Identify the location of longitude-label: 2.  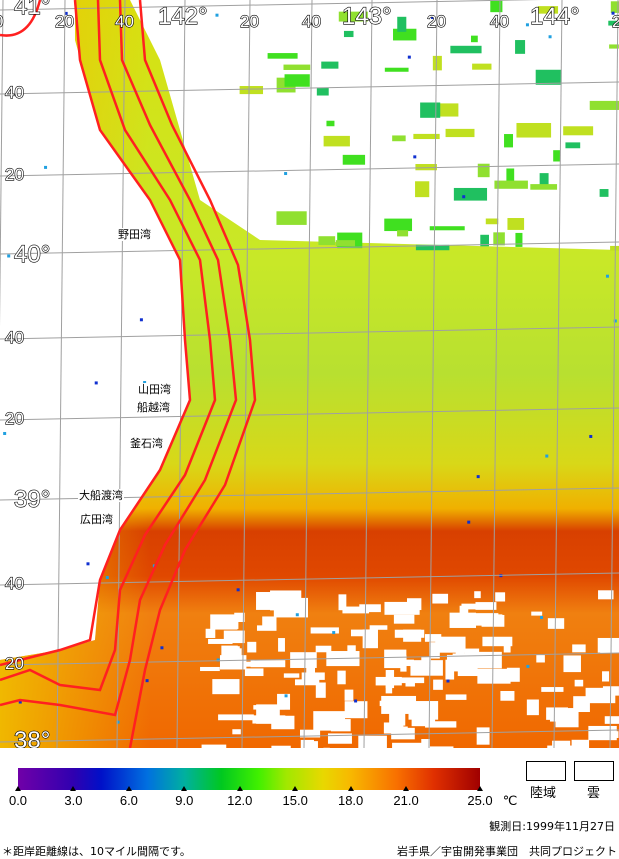
(615, 21).